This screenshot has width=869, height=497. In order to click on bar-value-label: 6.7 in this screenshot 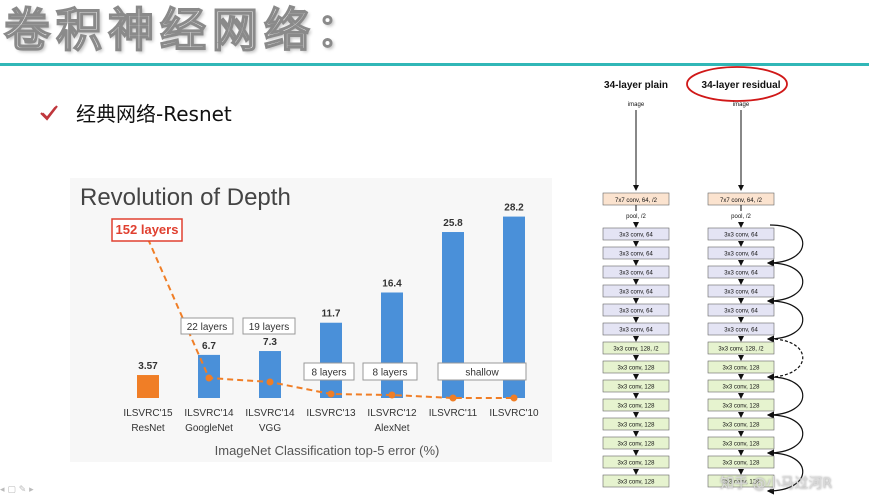, I will do `click(209, 346)`.